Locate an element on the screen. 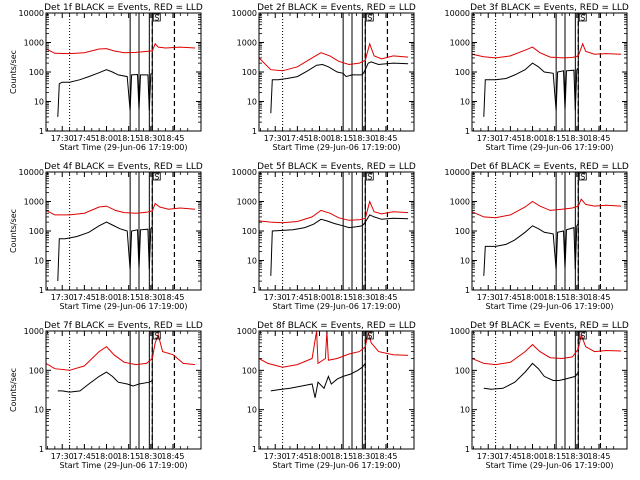 This screenshot has height=480, width=640. panel-title: Det 6f BLACK = Events, RED = LLD is located at coordinates (549, 167).